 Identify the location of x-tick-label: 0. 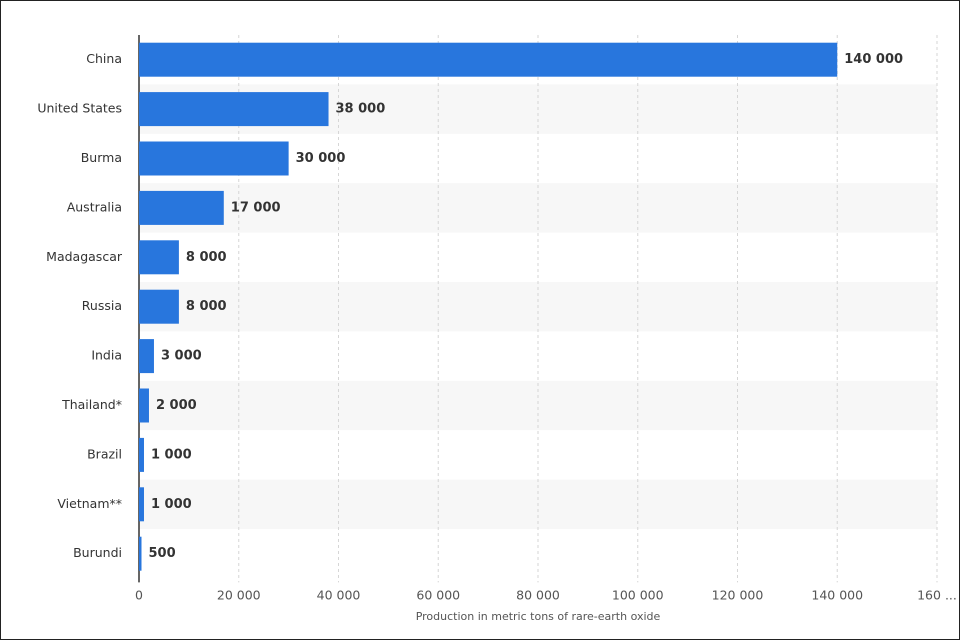
(139, 595).